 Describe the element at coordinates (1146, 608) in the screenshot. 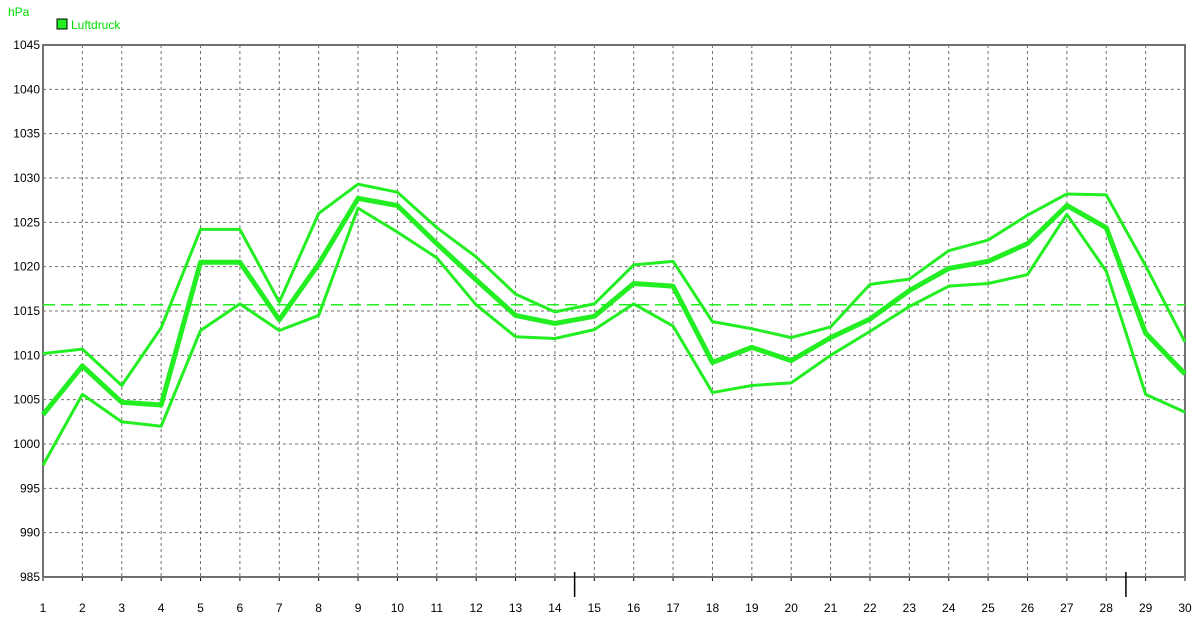

I see `x-tick-label: 29` at that location.